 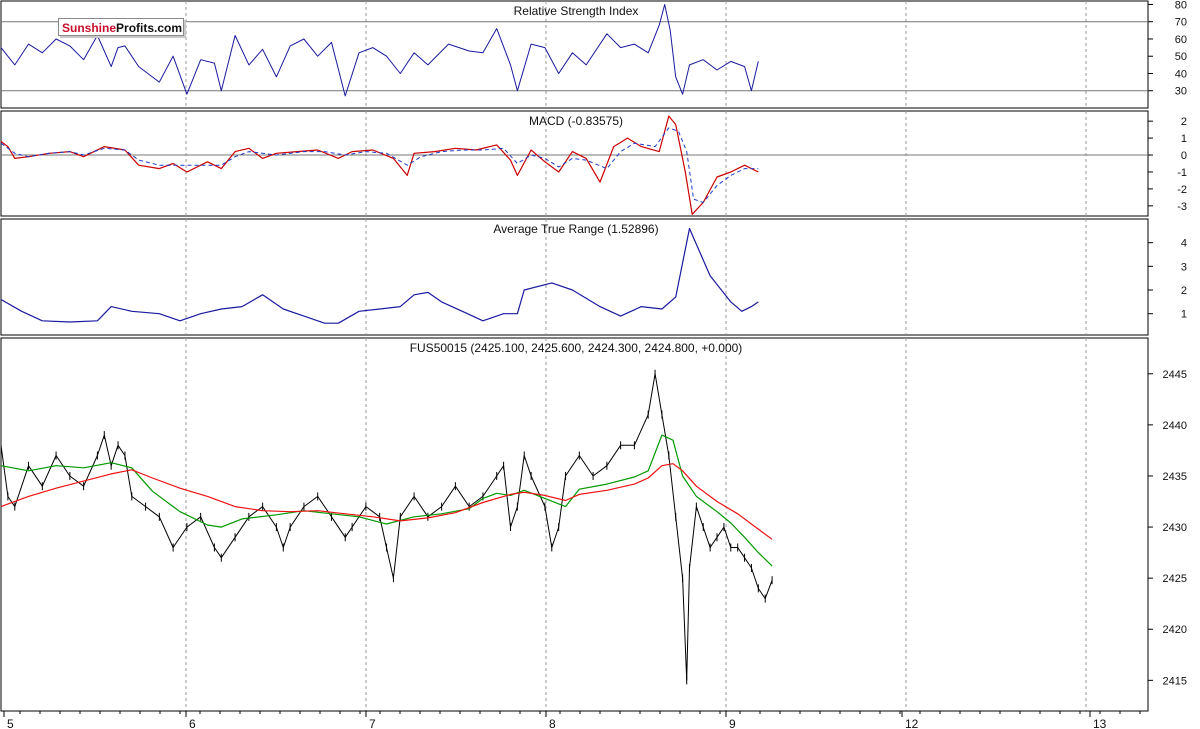 What do you see at coordinates (149, 28) in the screenshot?
I see `logo-text-profits: Profits.com` at bounding box center [149, 28].